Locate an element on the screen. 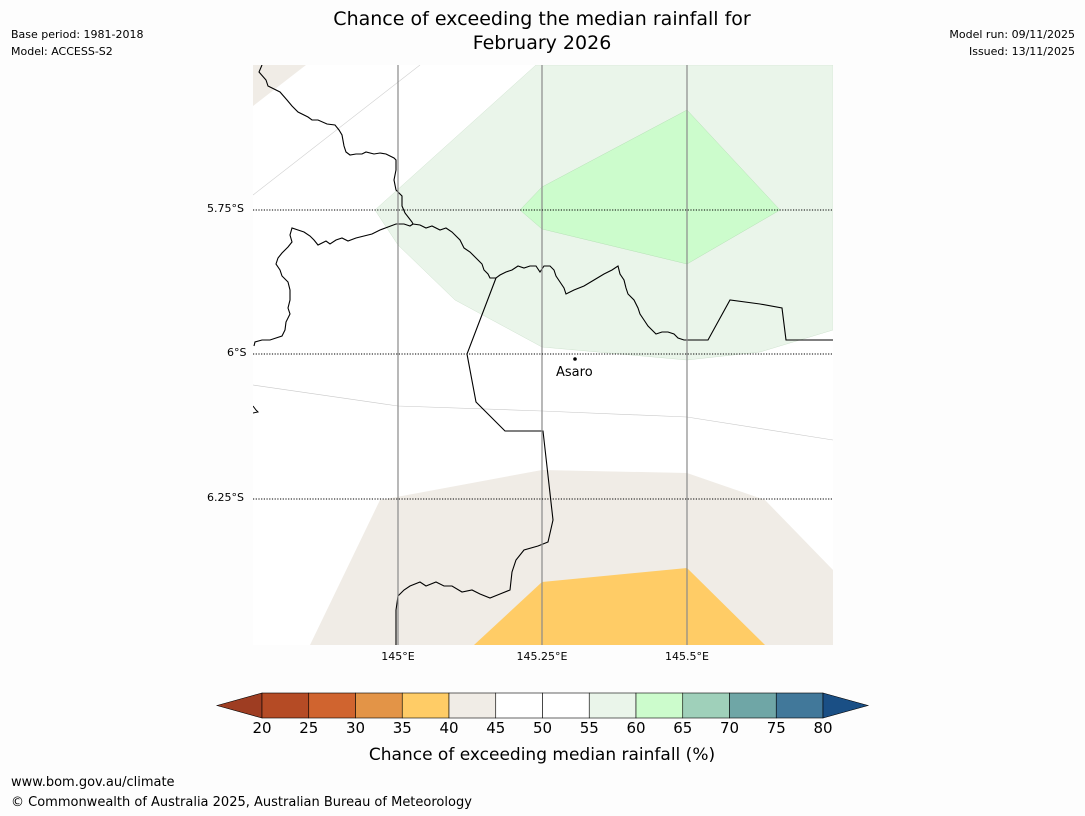 The image size is (1085, 816). colorbar-tick-label: 80 is located at coordinates (823, 728).